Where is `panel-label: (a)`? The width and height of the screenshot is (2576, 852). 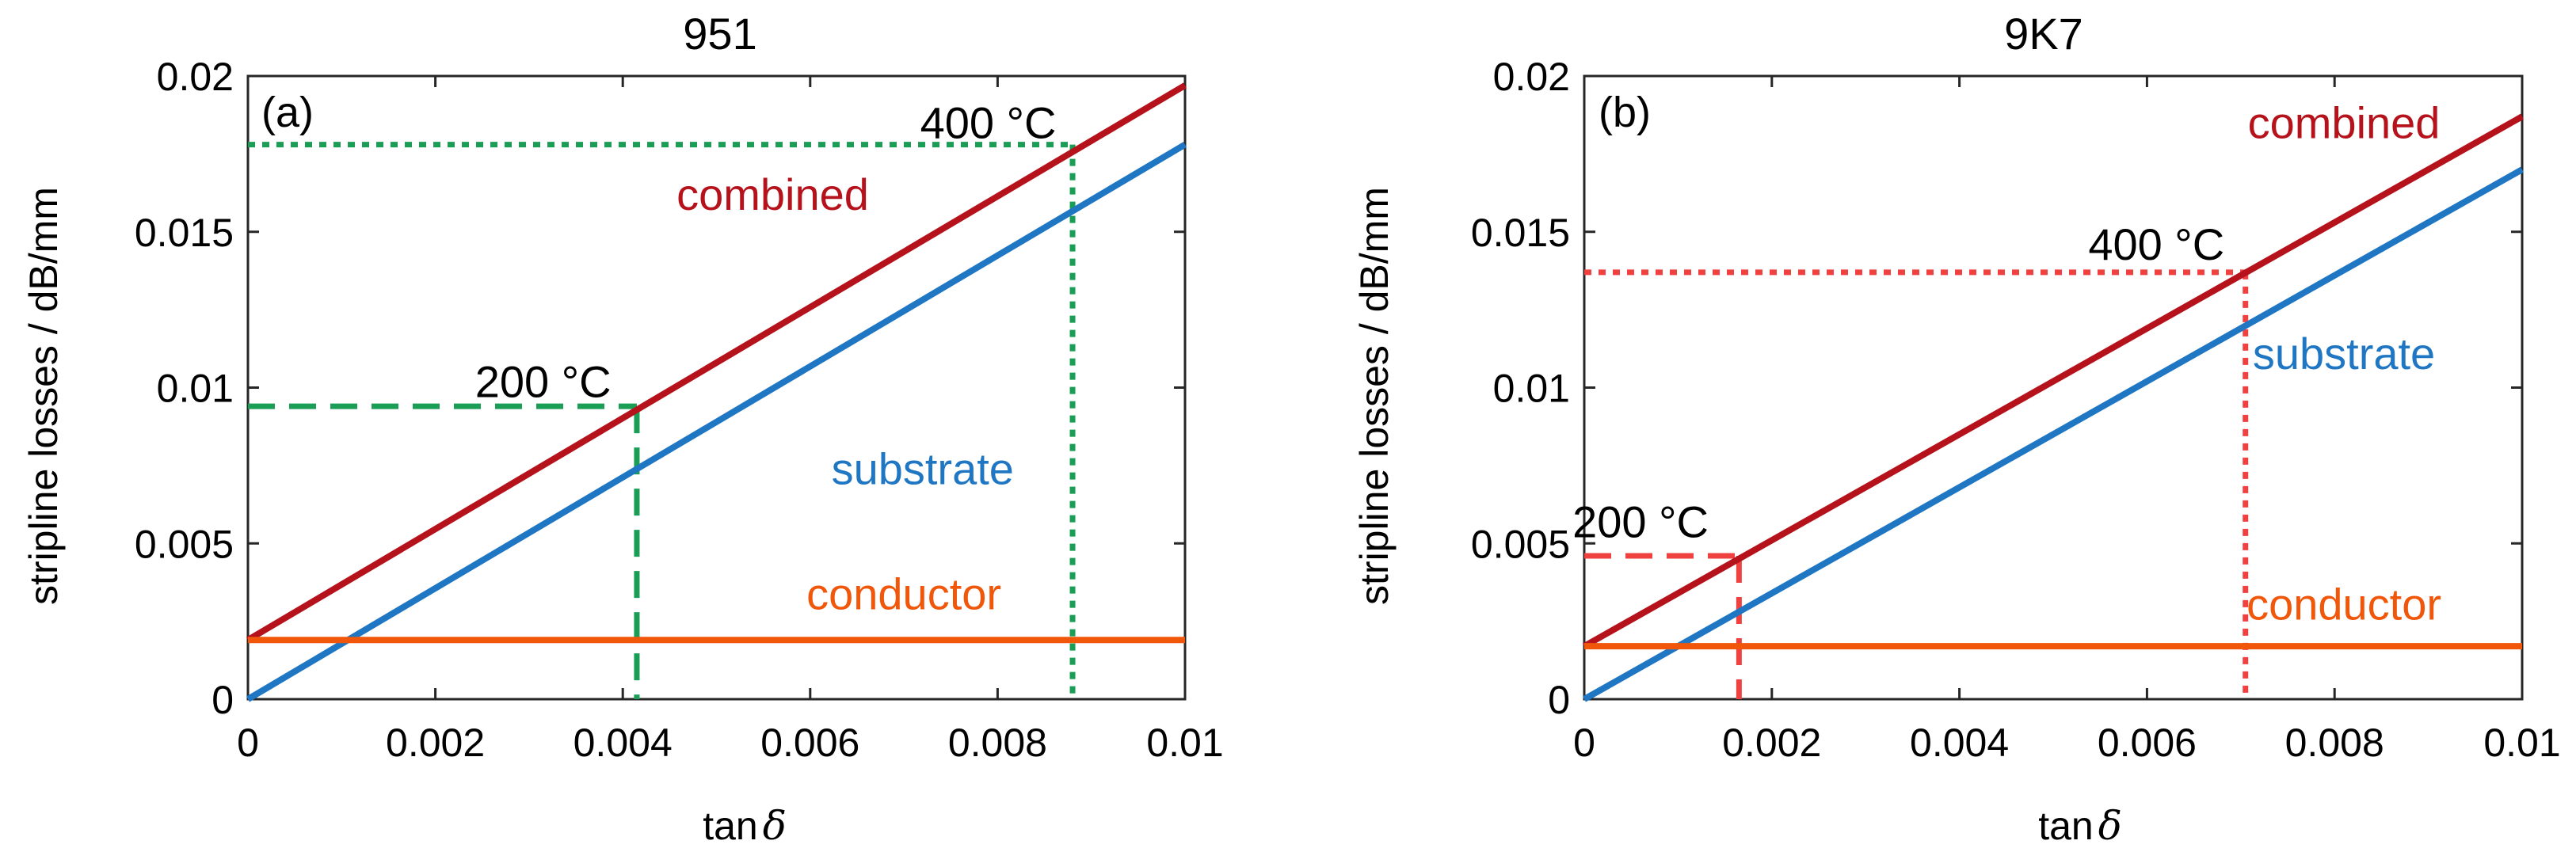 panel-label: (a) is located at coordinates (287, 112).